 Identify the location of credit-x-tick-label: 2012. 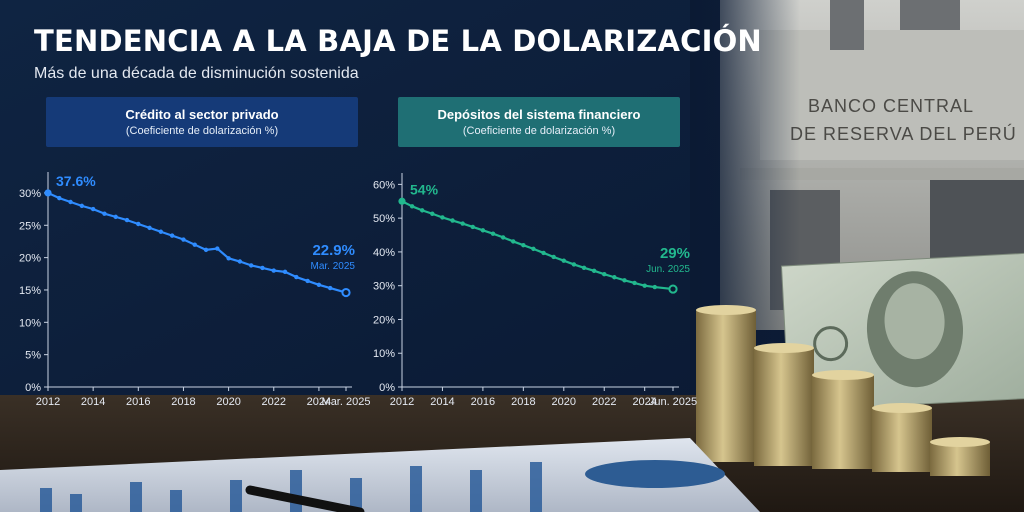
(48, 402).